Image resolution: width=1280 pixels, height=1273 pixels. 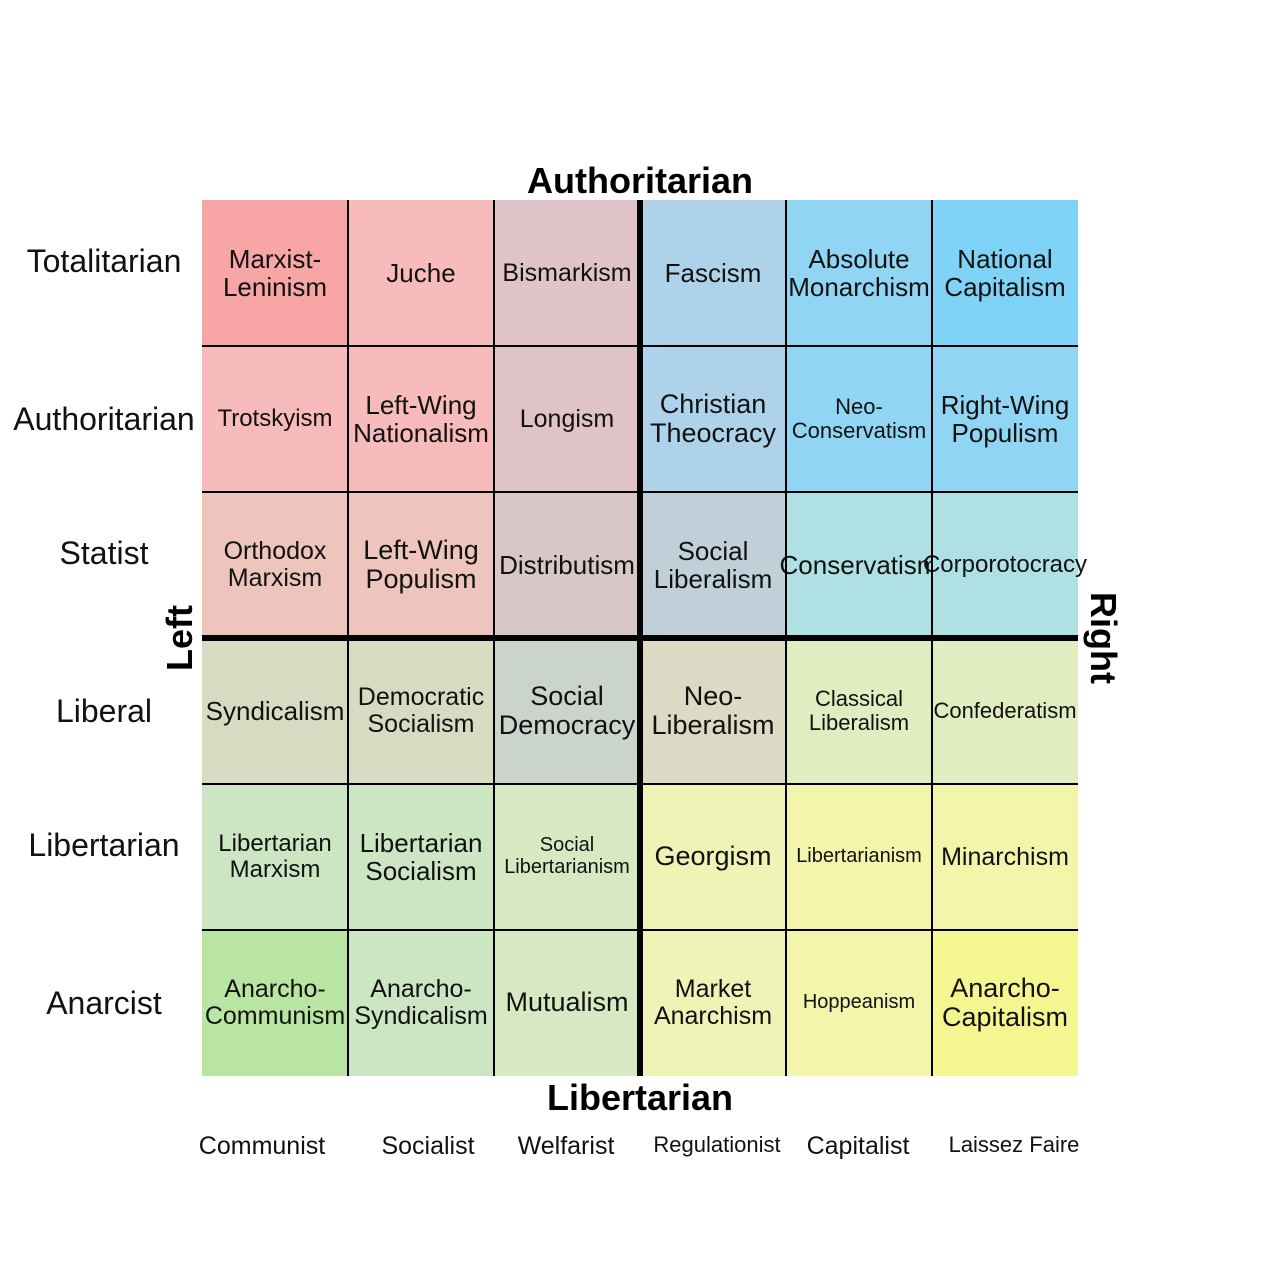 What do you see at coordinates (275, 857) in the screenshot?
I see `cell-libertarian-marxism: Libertarian Marxism` at bounding box center [275, 857].